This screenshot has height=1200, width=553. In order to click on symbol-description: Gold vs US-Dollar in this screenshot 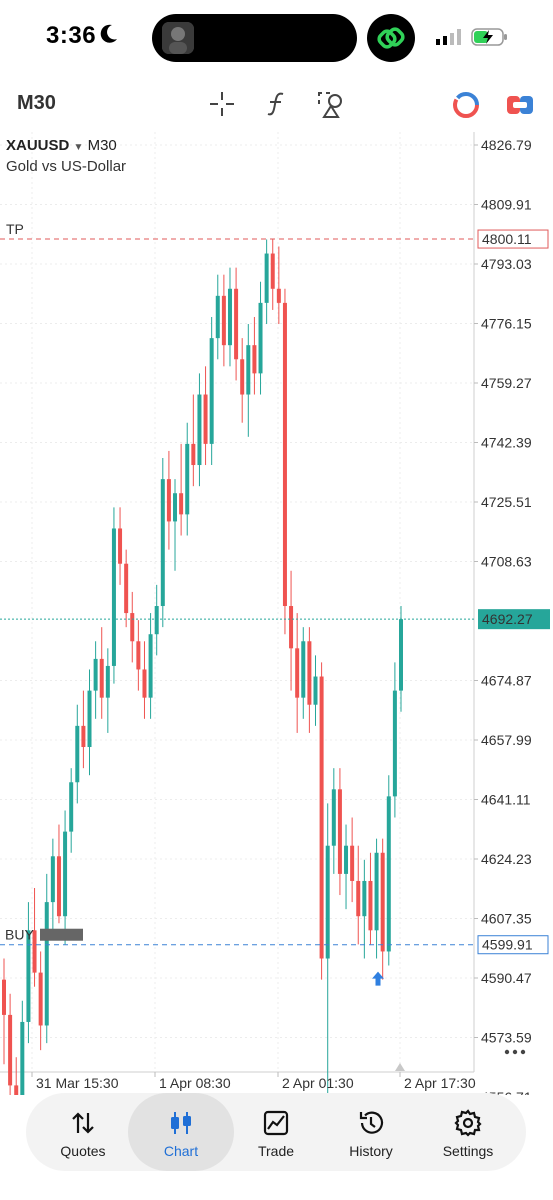, I will do `click(66, 166)`.